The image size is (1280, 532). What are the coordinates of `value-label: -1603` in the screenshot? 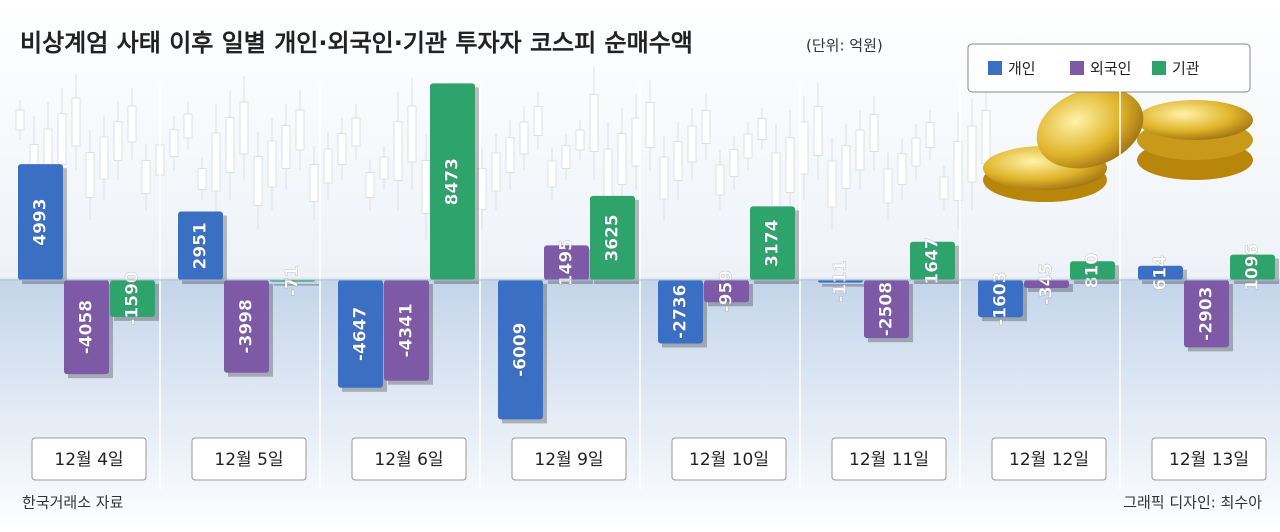 It's located at (1001, 298).